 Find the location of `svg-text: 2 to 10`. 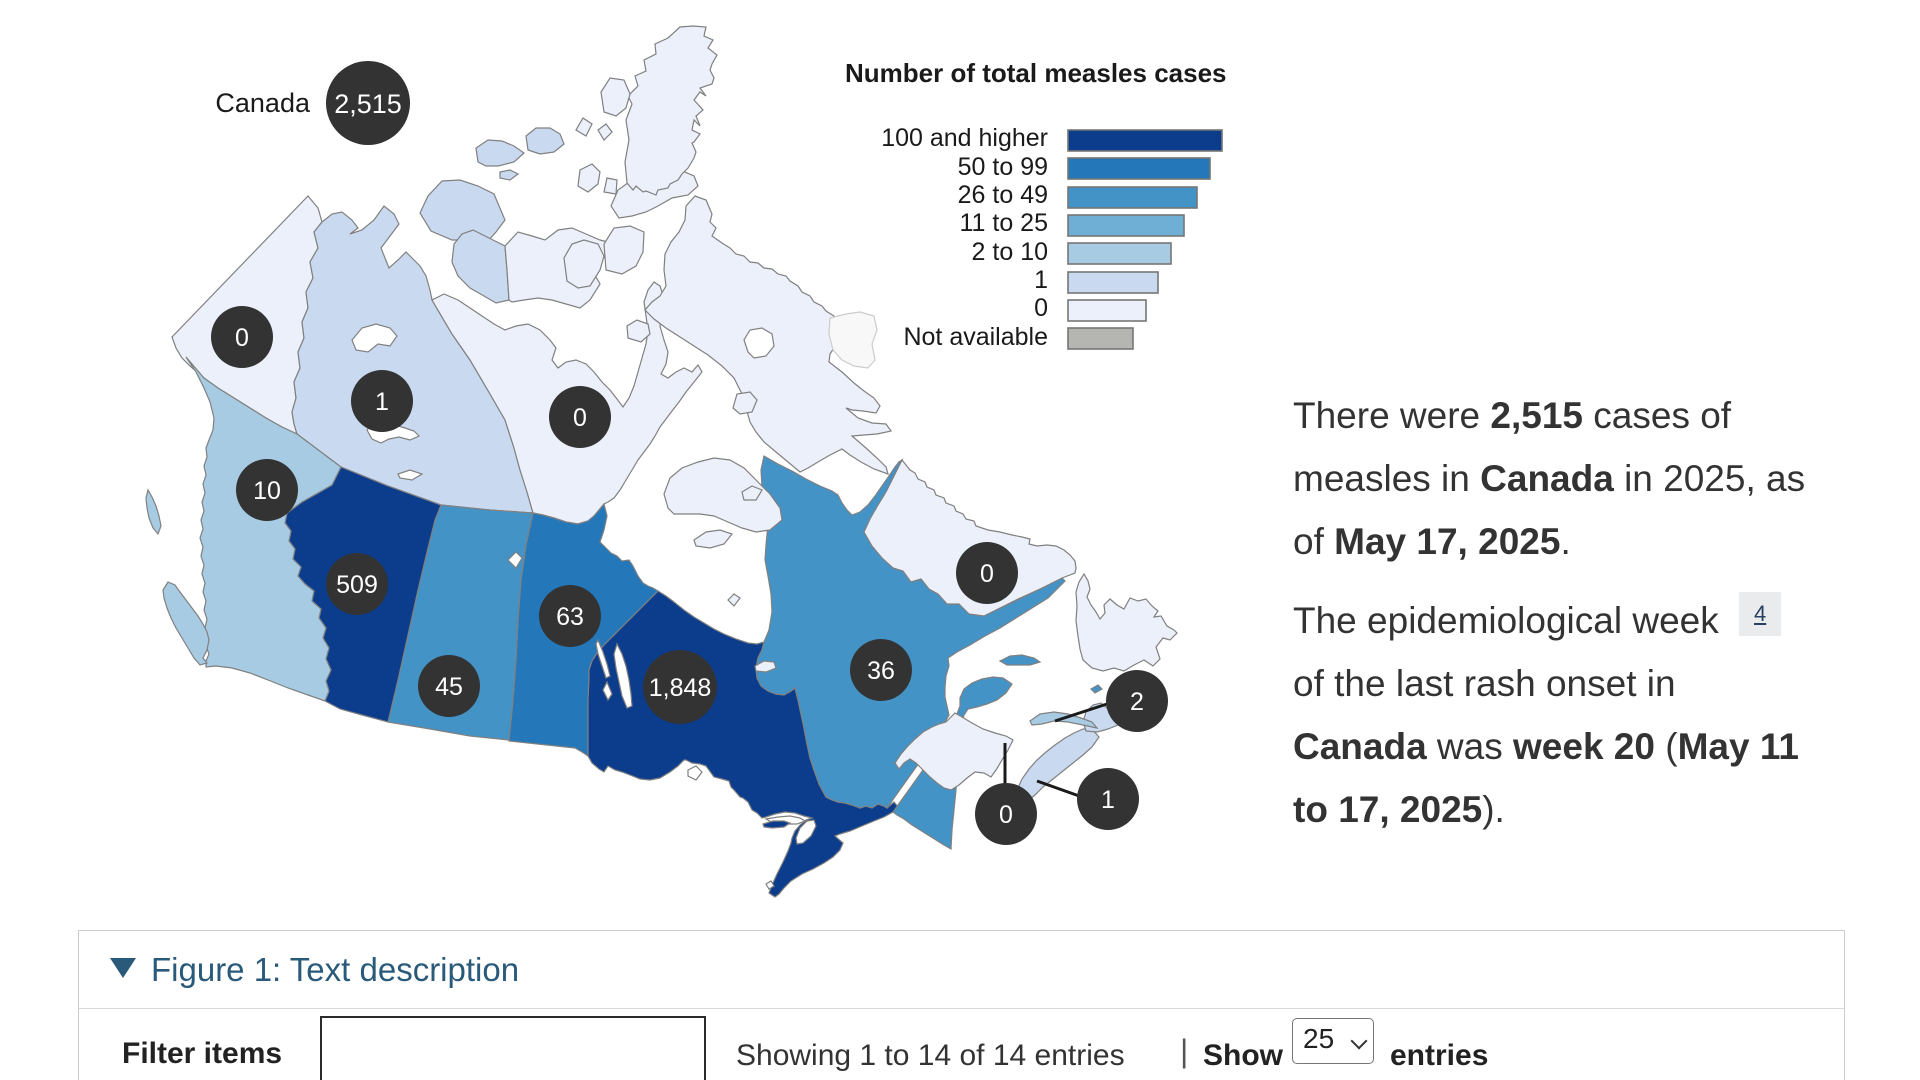

svg-text: 2 to 10 is located at coordinates (1010, 252).